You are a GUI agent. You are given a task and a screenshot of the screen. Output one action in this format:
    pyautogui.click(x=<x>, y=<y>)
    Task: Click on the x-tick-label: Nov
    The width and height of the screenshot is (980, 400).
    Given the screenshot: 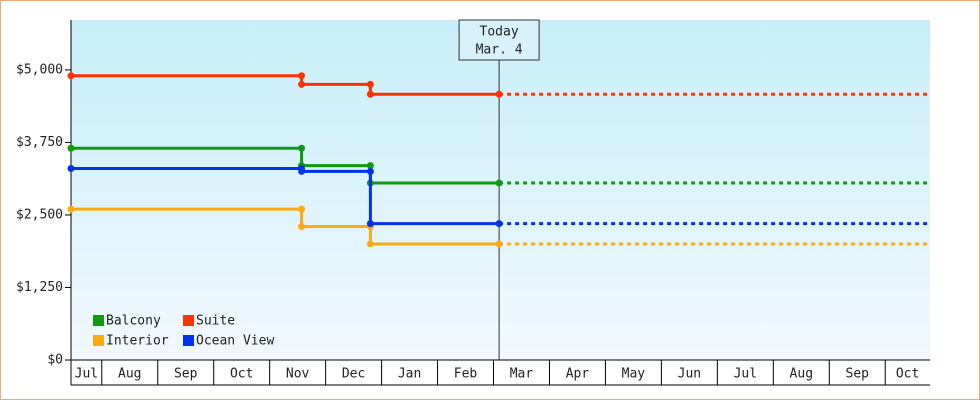 What is the action you would take?
    pyautogui.click(x=298, y=374)
    